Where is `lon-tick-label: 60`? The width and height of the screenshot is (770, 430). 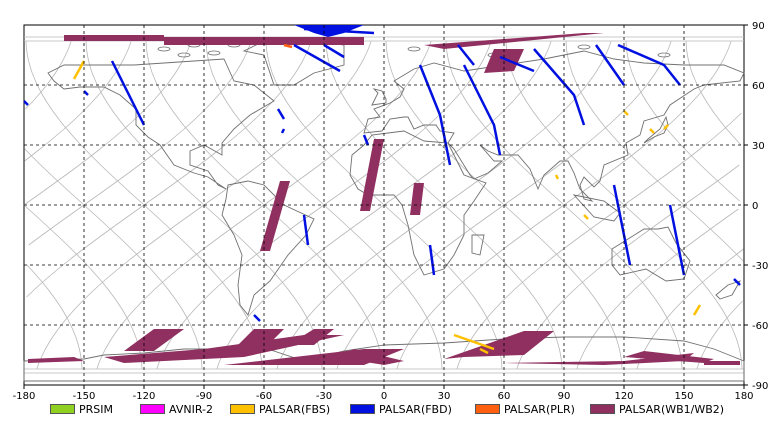 lon-tick-label: 60 is located at coordinates (504, 396).